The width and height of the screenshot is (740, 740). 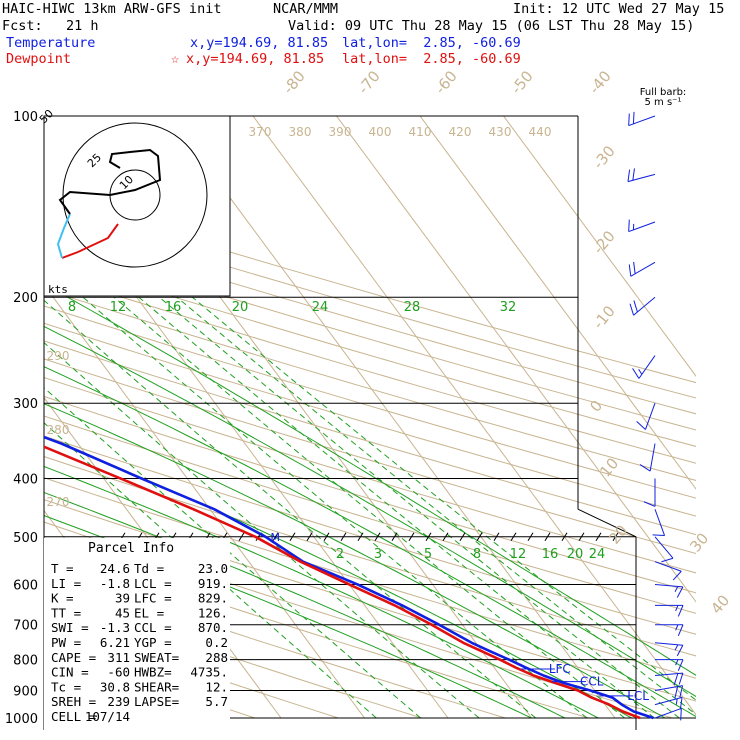 I want to click on theta-label-low: 280, so click(x=58, y=430).